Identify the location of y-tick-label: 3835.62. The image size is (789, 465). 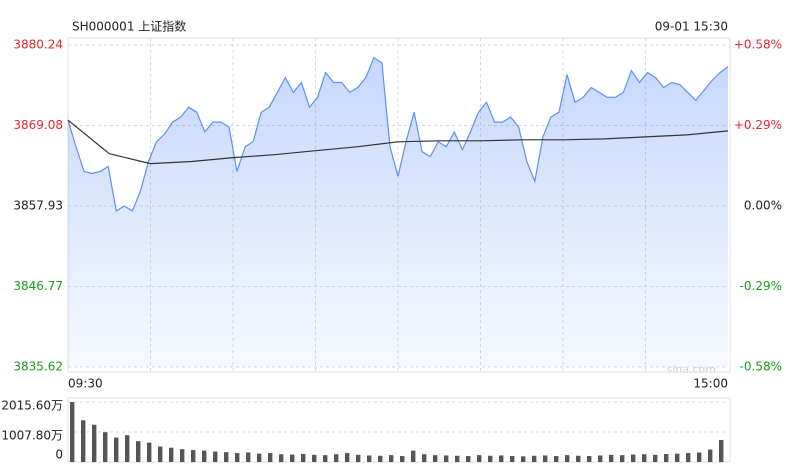
(38, 367).